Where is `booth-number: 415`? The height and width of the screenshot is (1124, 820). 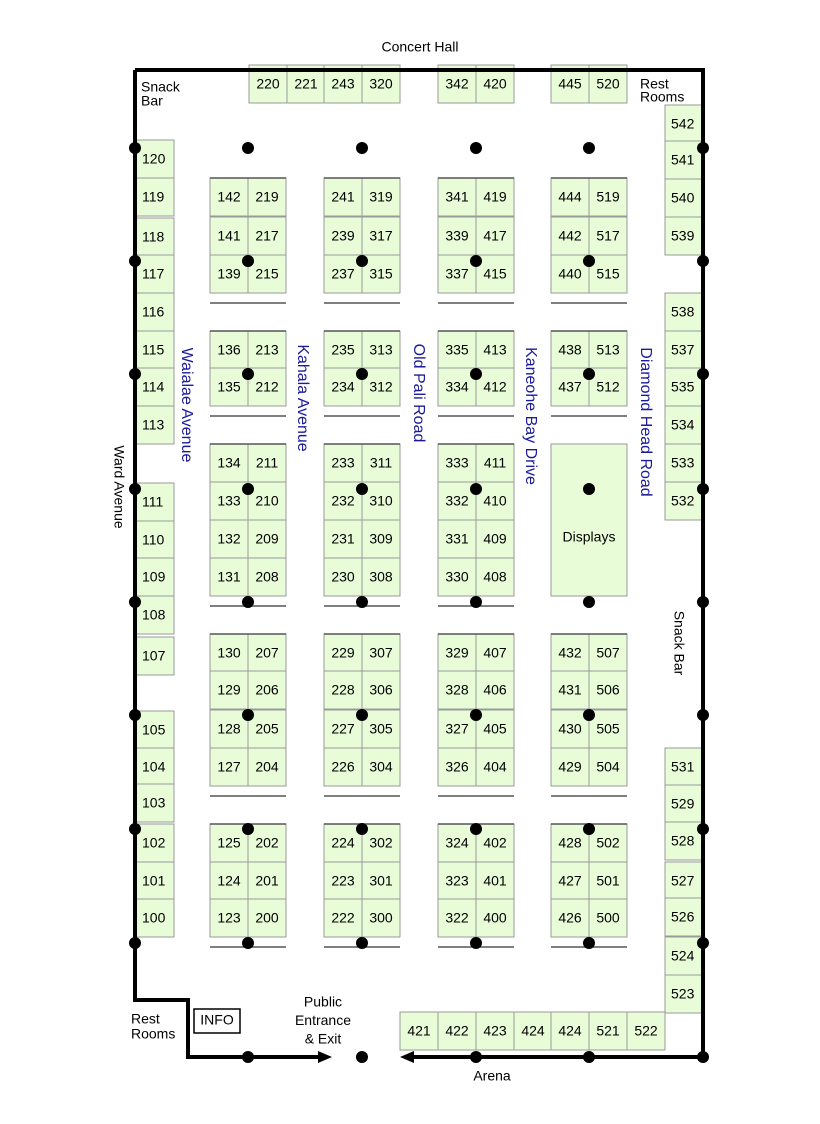
booth-number: 415 is located at coordinates (495, 274).